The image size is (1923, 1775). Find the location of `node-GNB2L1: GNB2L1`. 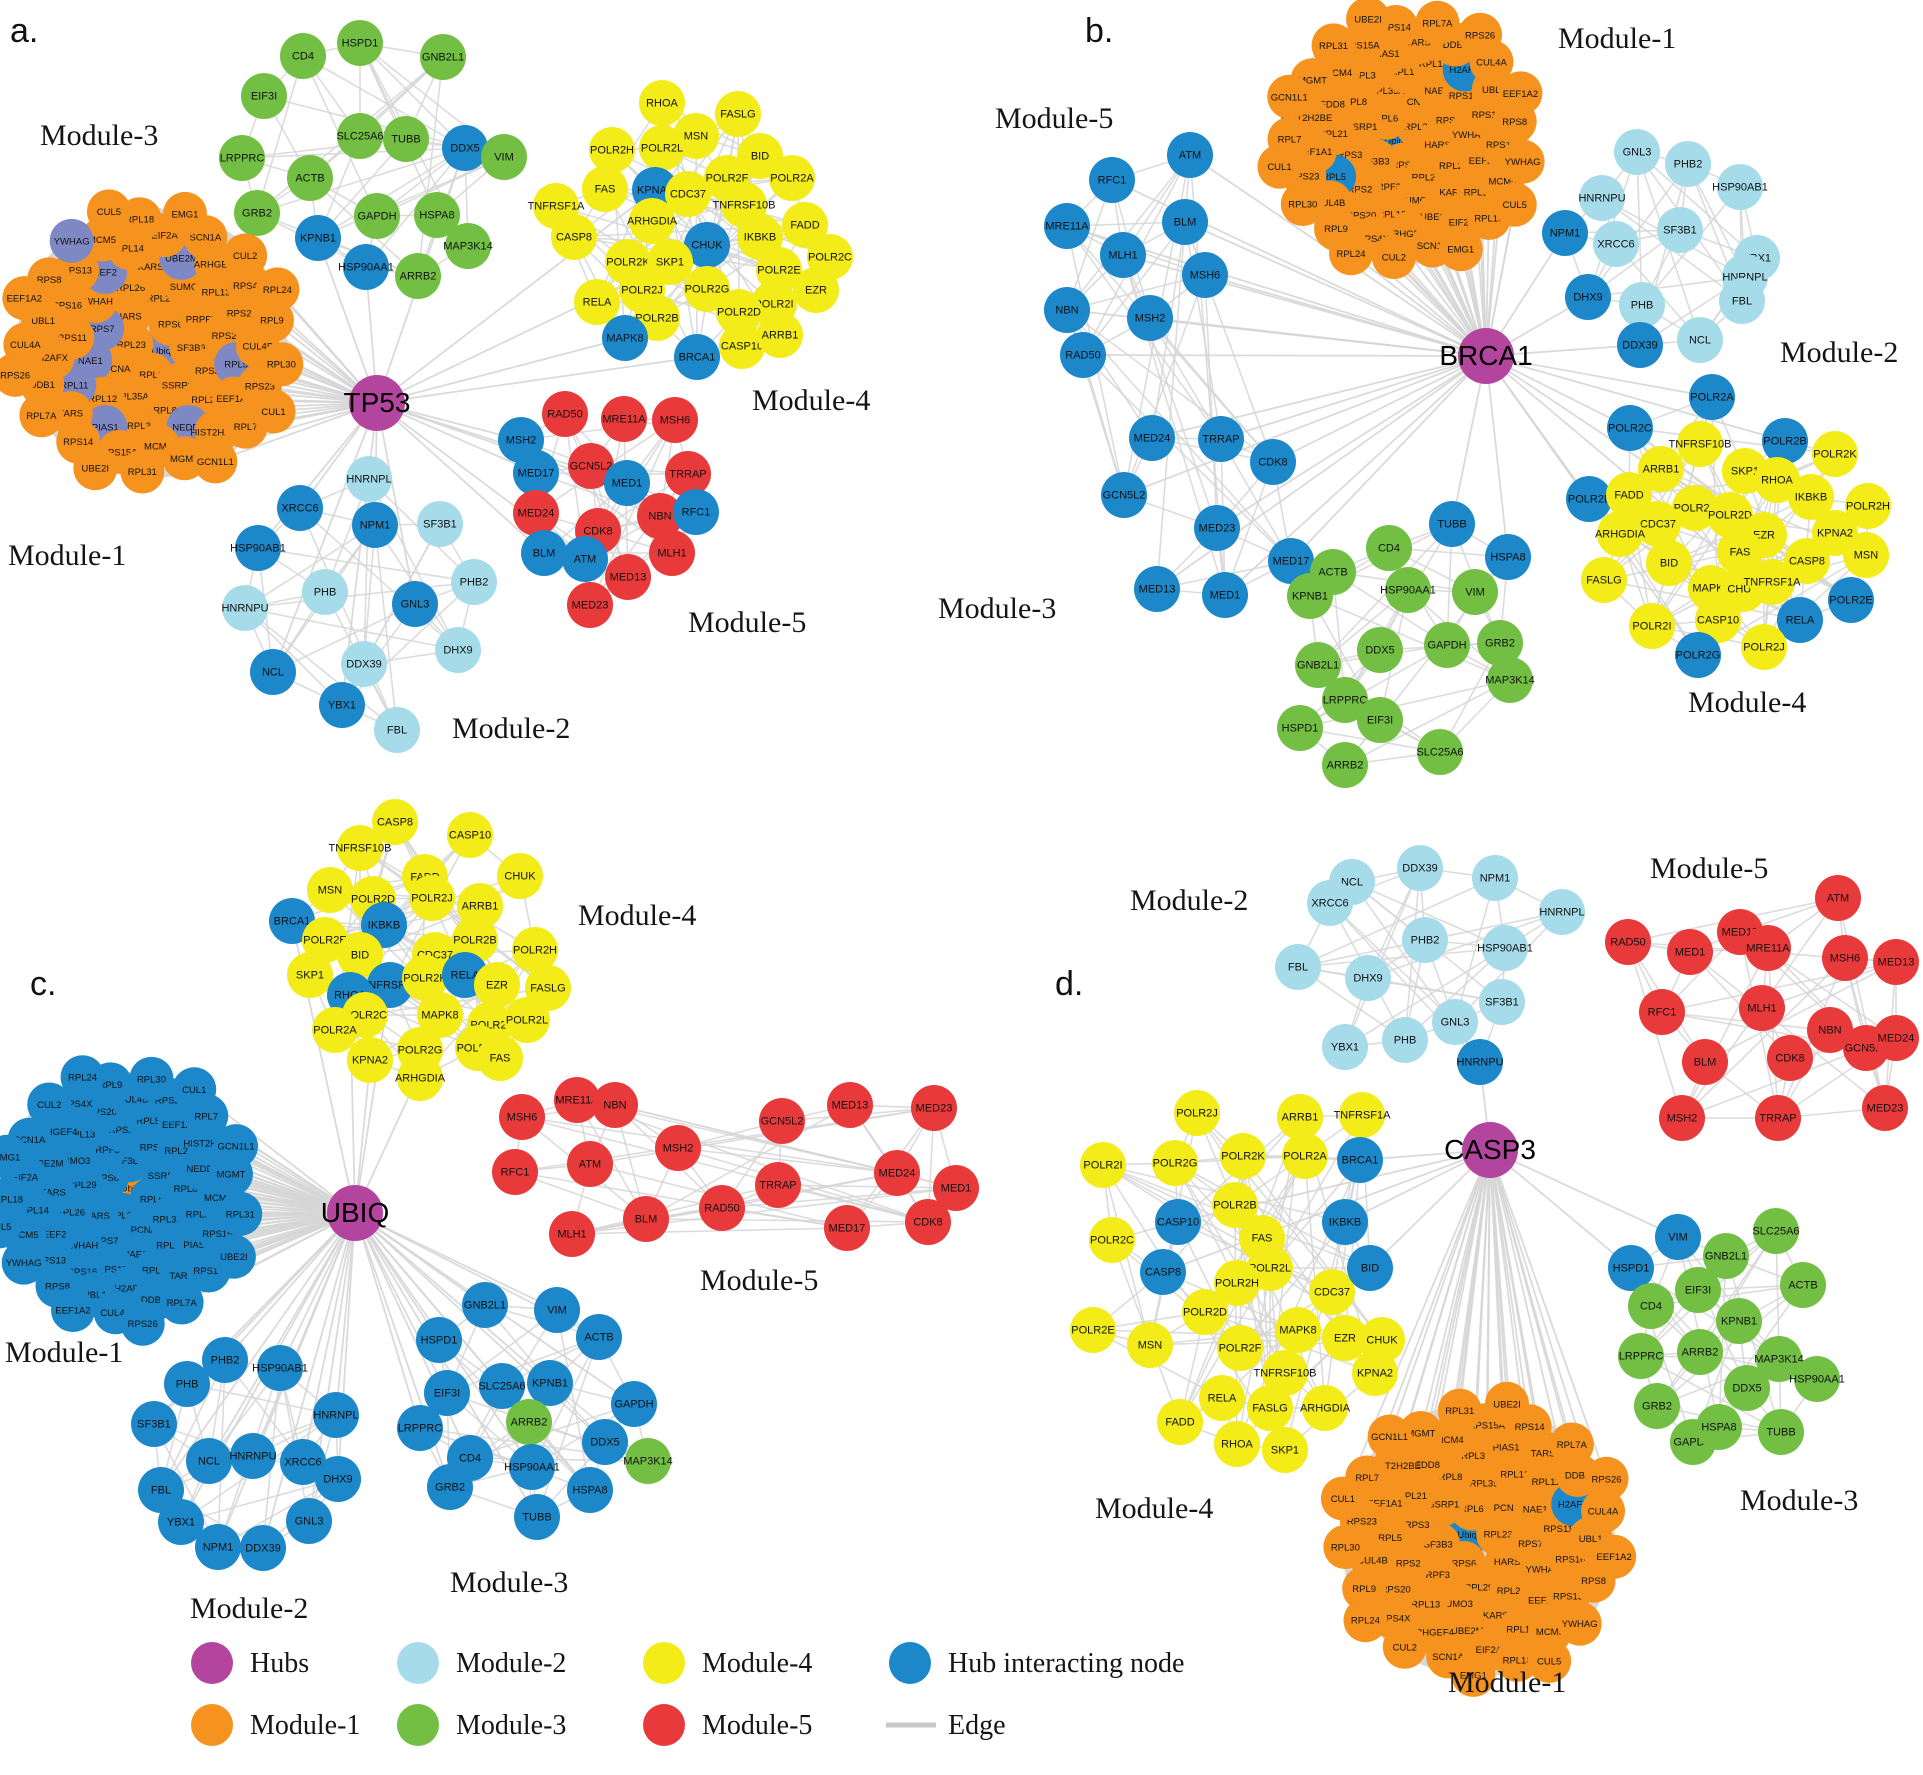

node-GNB2L1: GNB2L1 is located at coordinates (443, 57).